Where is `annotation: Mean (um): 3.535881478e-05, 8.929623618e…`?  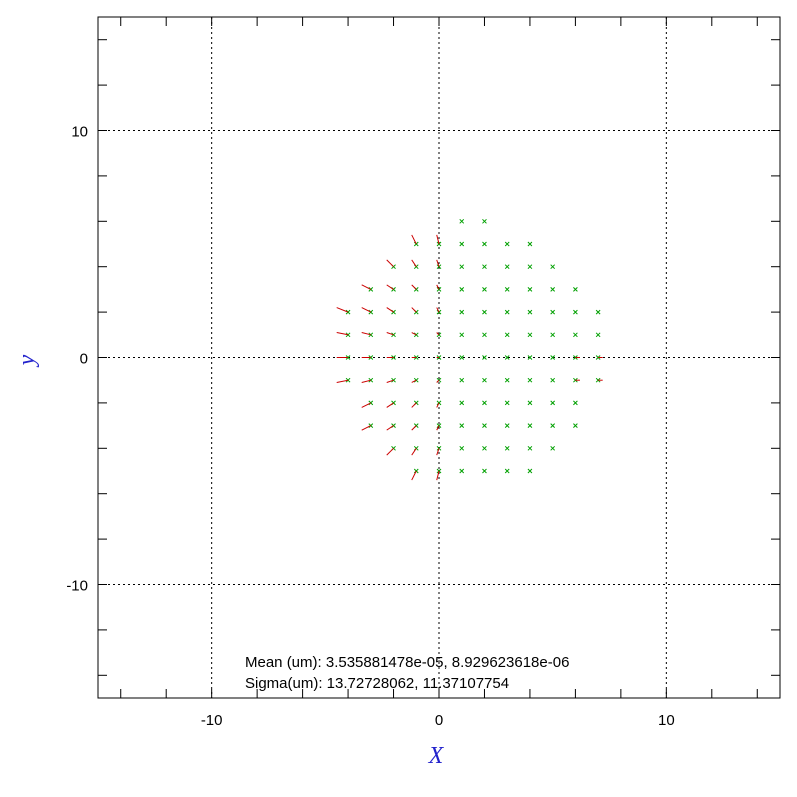
annotation: Mean (um): 3.535881478e-05, 8.929623618e… is located at coordinates (407, 662).